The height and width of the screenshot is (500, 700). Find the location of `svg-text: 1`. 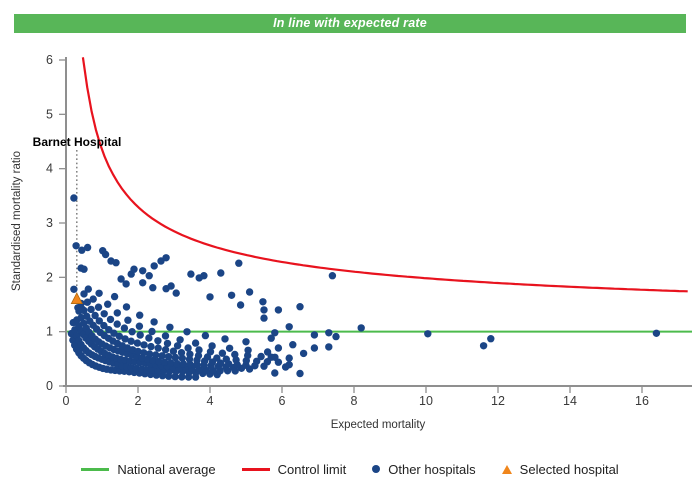

svg-text: 1 is located at coordinates (49, 332).